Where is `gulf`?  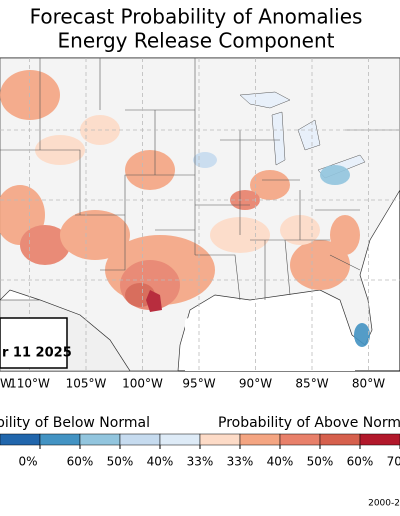 gulf is located at coordinates (270, 335).